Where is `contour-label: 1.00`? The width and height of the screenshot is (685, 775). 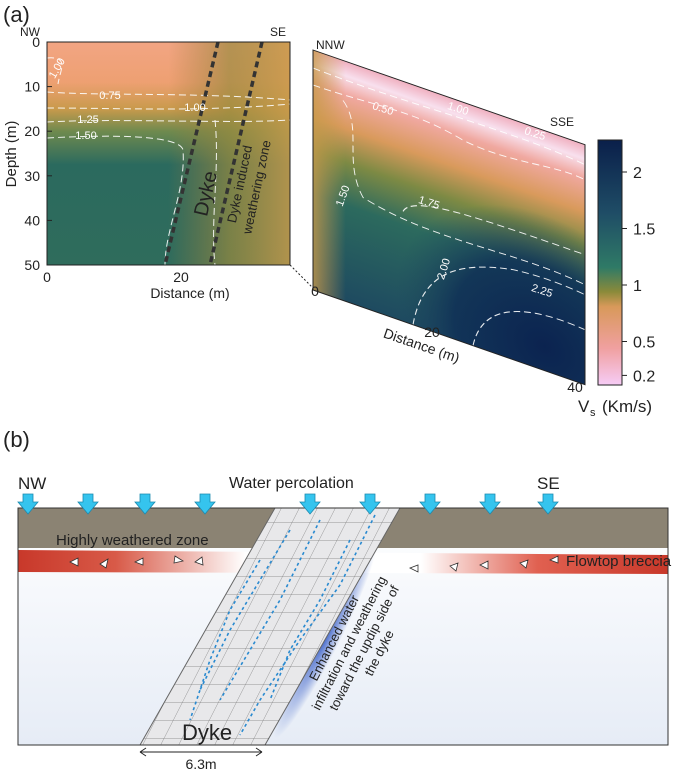 contour-label: 1.00 is located at coordinates (194, 108).